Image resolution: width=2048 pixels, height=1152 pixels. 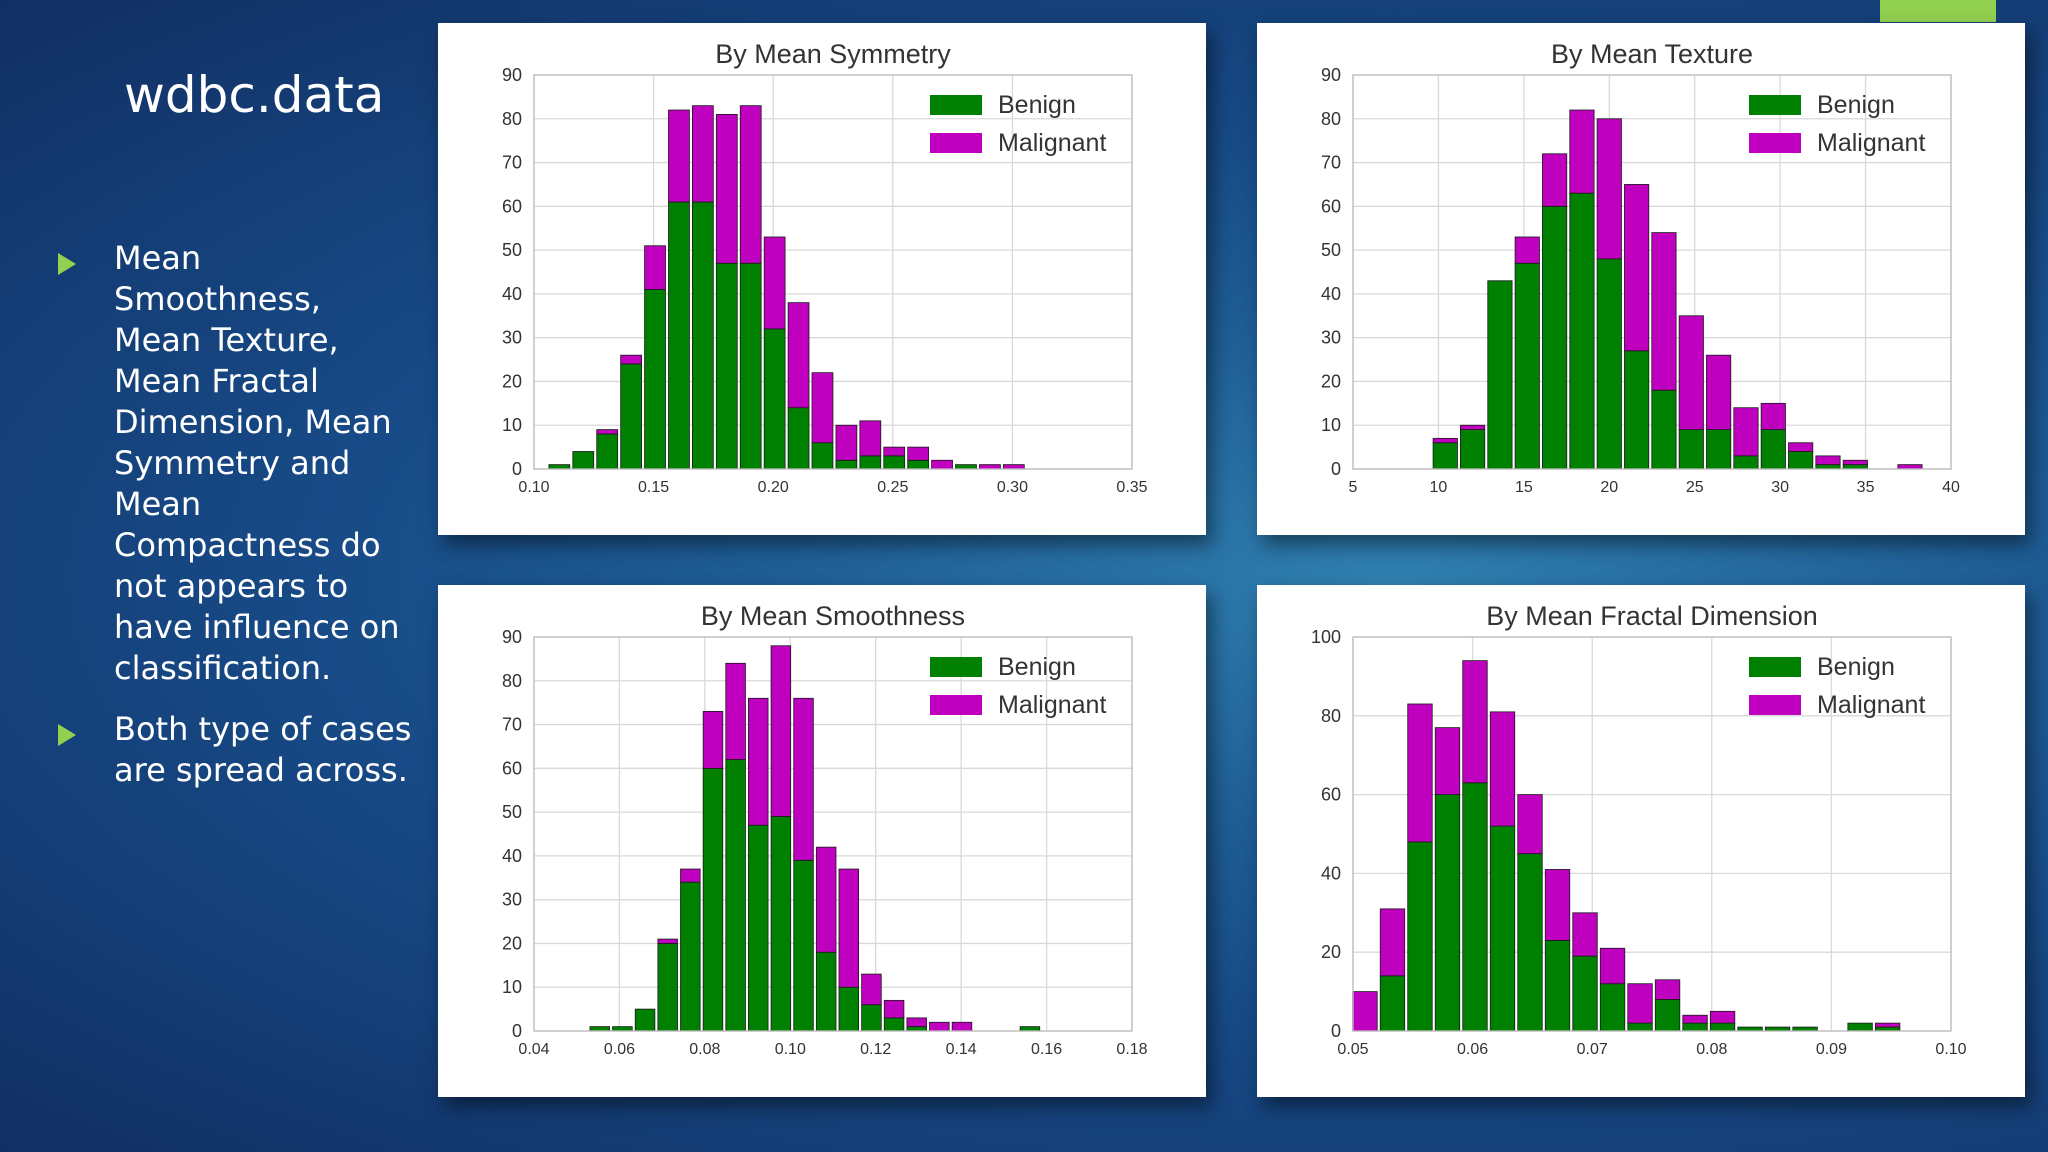 What do you see at coordinates (512, 768) in the screenshot?
I see `y-tick-label: 60` at bounding box center [512, 768].